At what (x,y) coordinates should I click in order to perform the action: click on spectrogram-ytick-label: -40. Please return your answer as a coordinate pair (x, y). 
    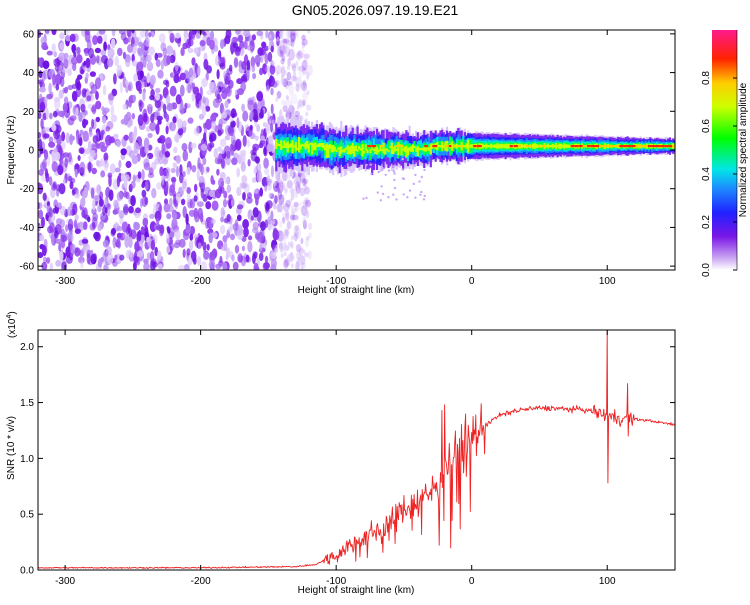
    Looking at the image, I should click on (27, 228).